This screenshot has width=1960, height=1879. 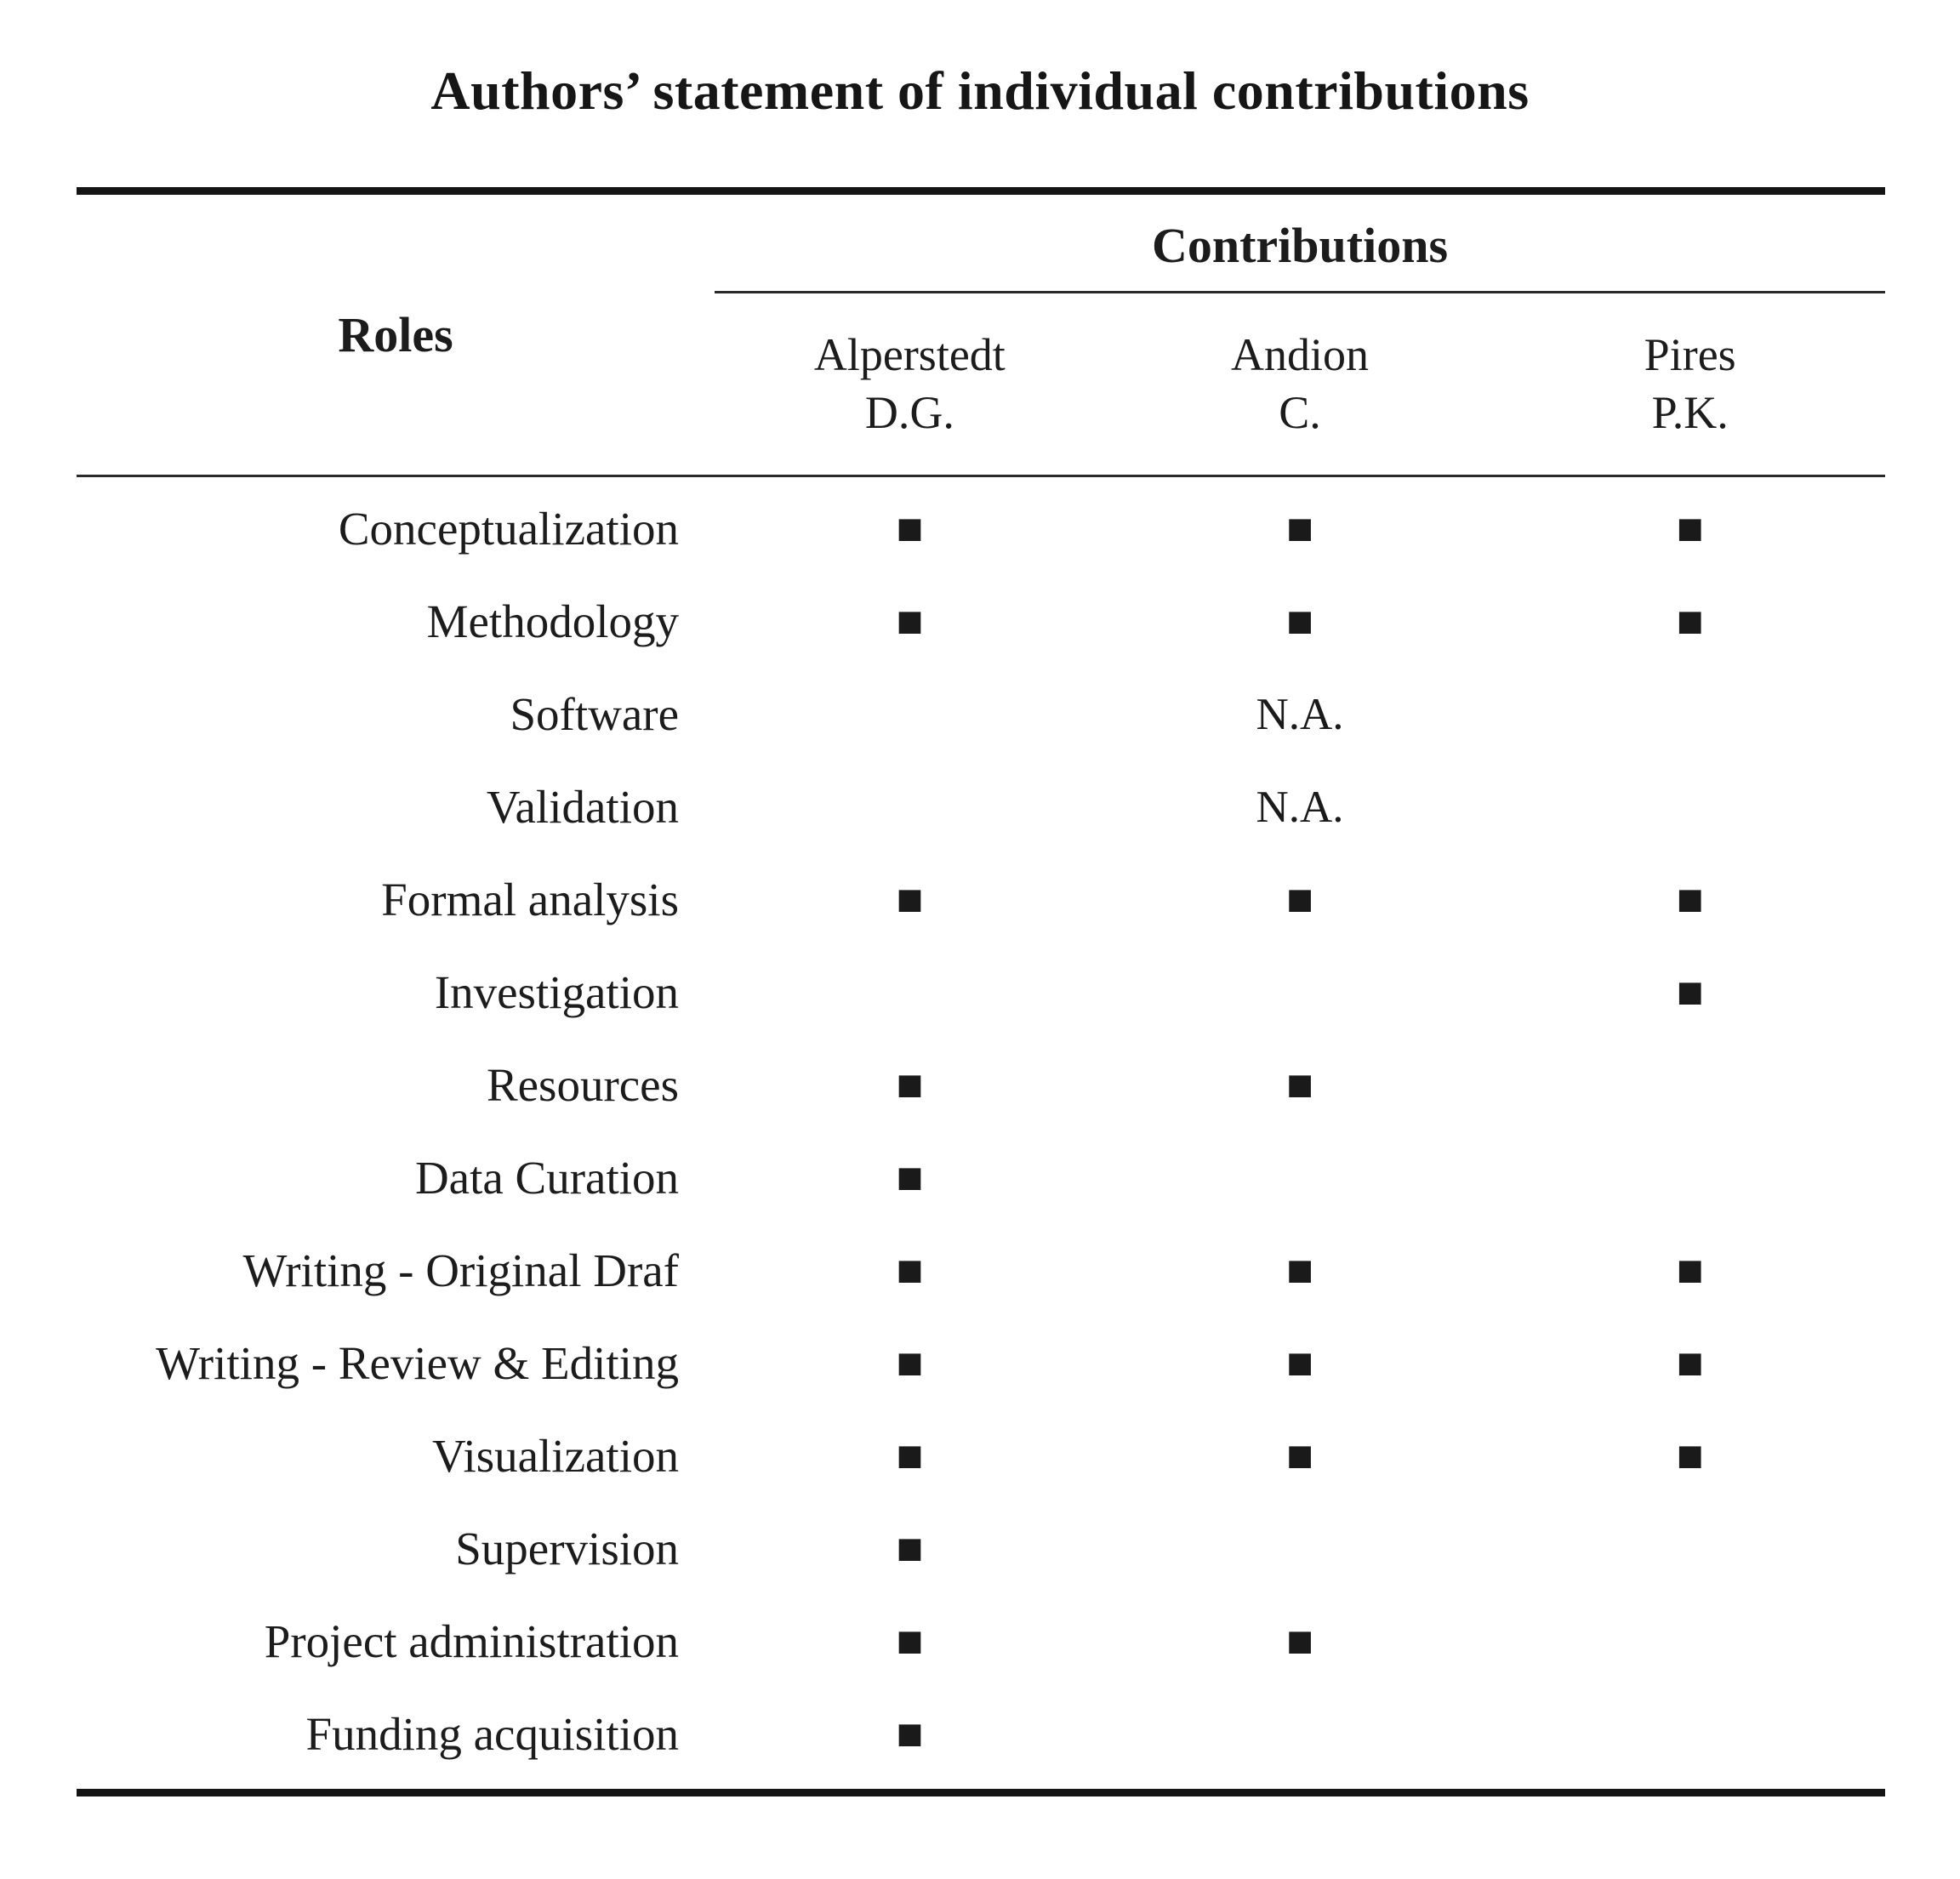 I want to click on role-label: Software, so click(x=594, y=714).